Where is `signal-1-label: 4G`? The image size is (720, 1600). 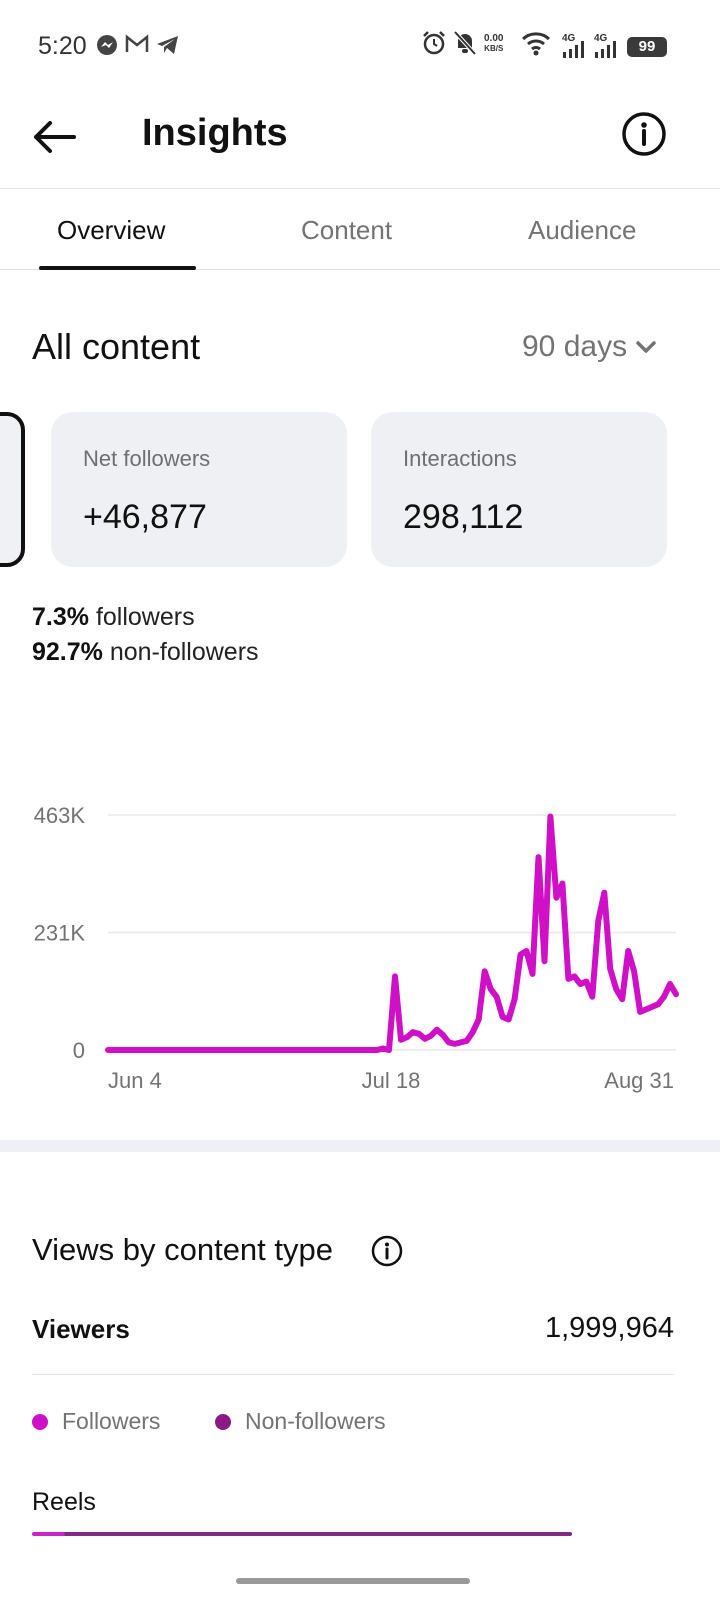
signal-1-label: 4G is located at coordinates (569, 38).